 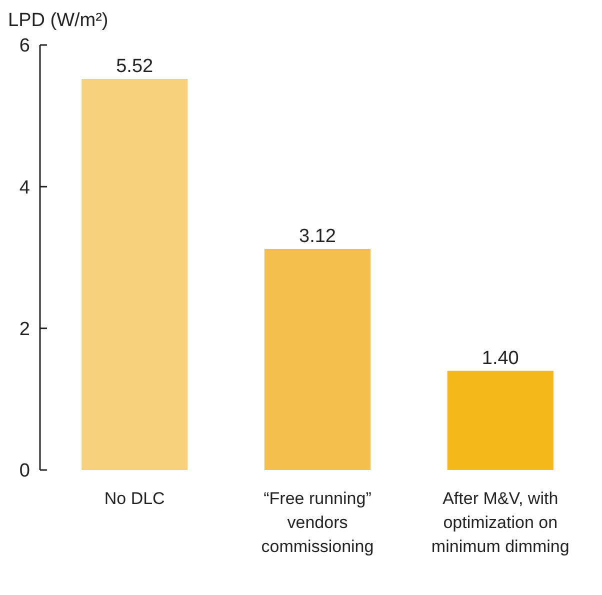 I want to click on data-label: 1.40, so click(x=500, y=358).